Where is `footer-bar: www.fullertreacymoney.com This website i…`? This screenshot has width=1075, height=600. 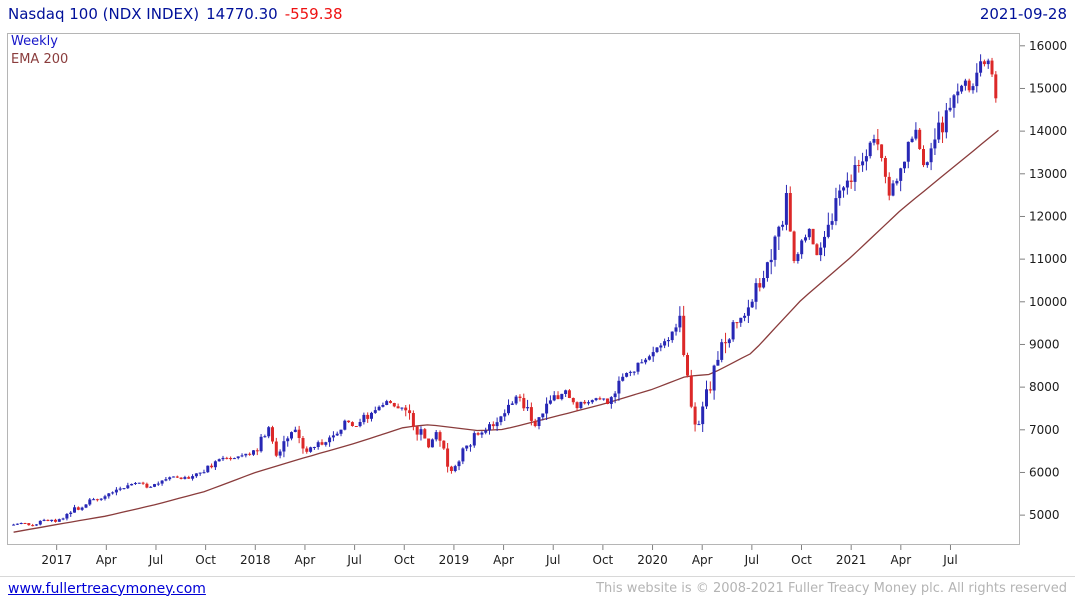
footer-bar: www.fullertreacymoney.com This website i… is located at coordinates (537, 588).